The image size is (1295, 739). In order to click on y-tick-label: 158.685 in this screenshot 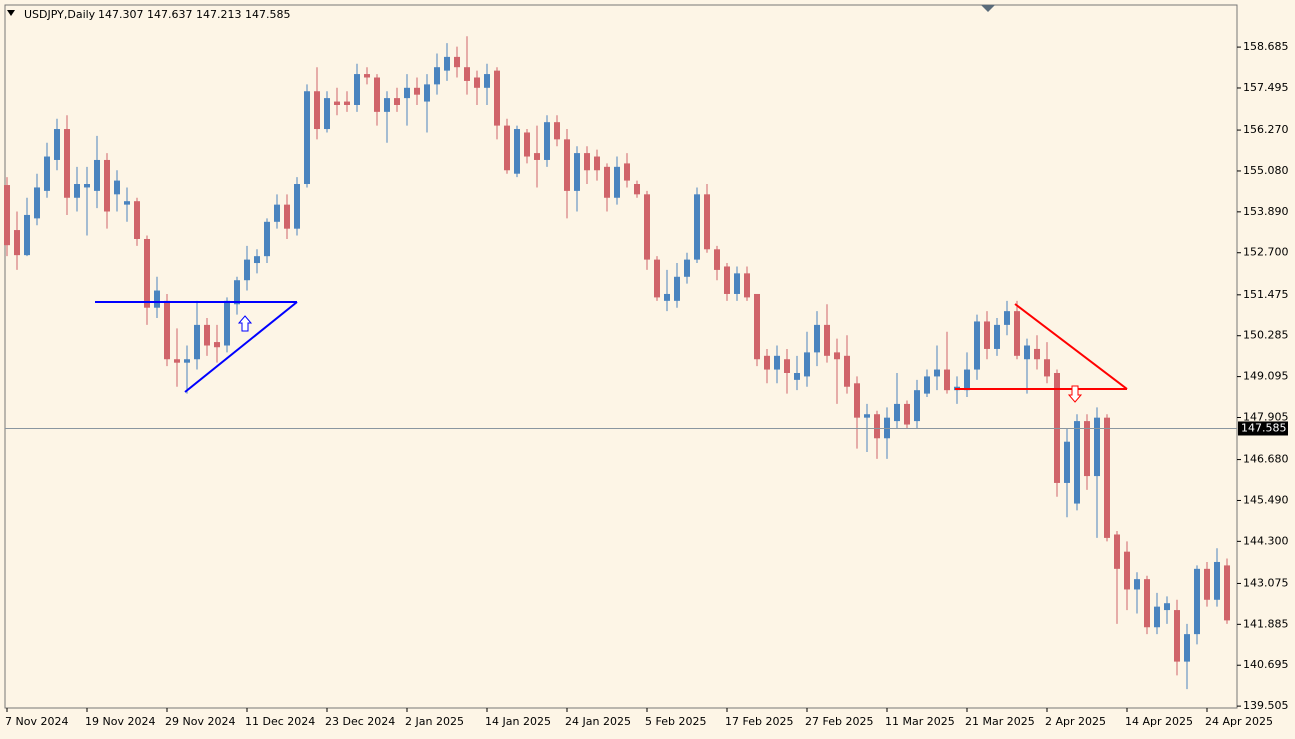, I will do `click(1266, 46)`.